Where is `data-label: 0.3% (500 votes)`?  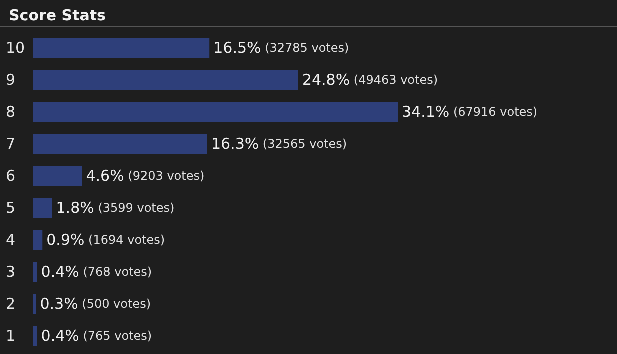 data-label: 0.3% (500 votes) is located at coordinates (96, 304).